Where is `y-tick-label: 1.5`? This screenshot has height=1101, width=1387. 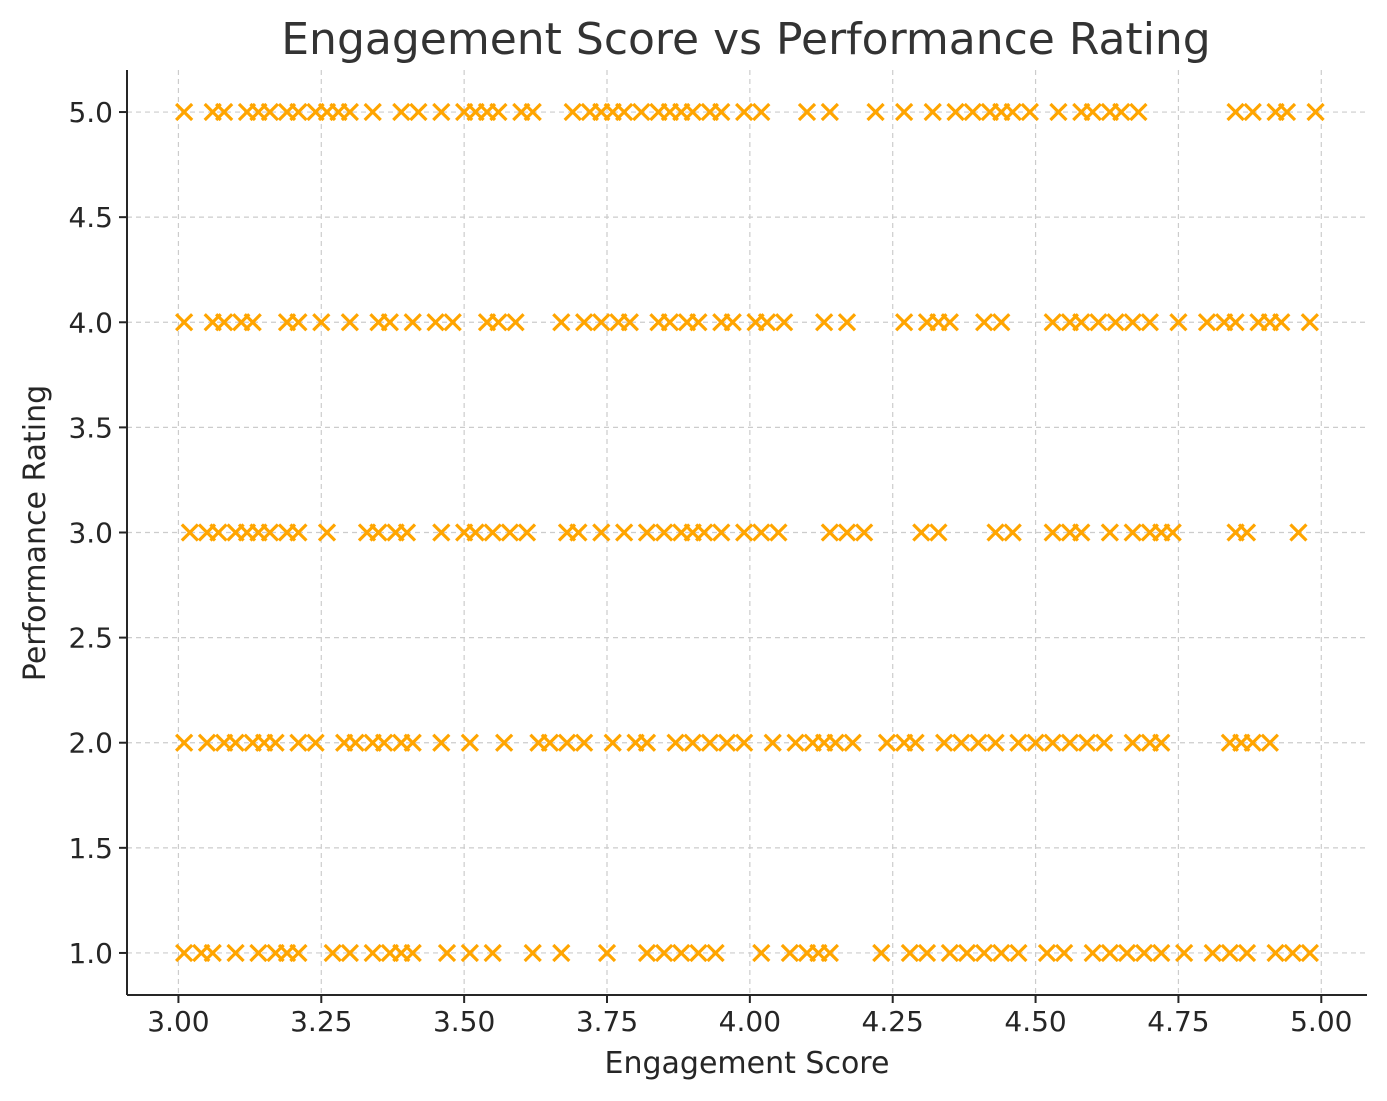 y-tick-label: 1.5 is located at coordinates (90, 848).